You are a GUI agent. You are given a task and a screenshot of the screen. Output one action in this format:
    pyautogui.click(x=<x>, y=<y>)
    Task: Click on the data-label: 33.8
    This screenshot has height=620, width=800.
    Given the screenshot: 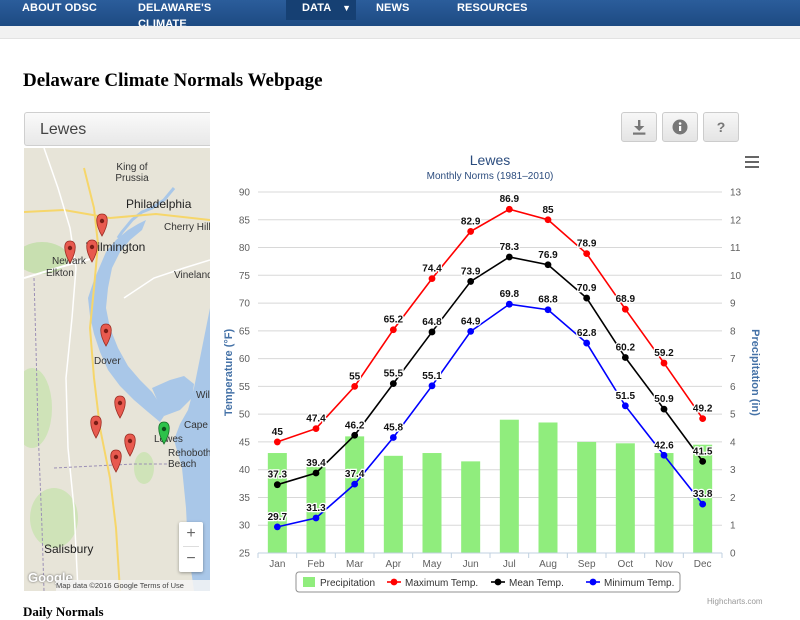 What is the action you would take?
    pyautogui.click(x=703, y=494)
    